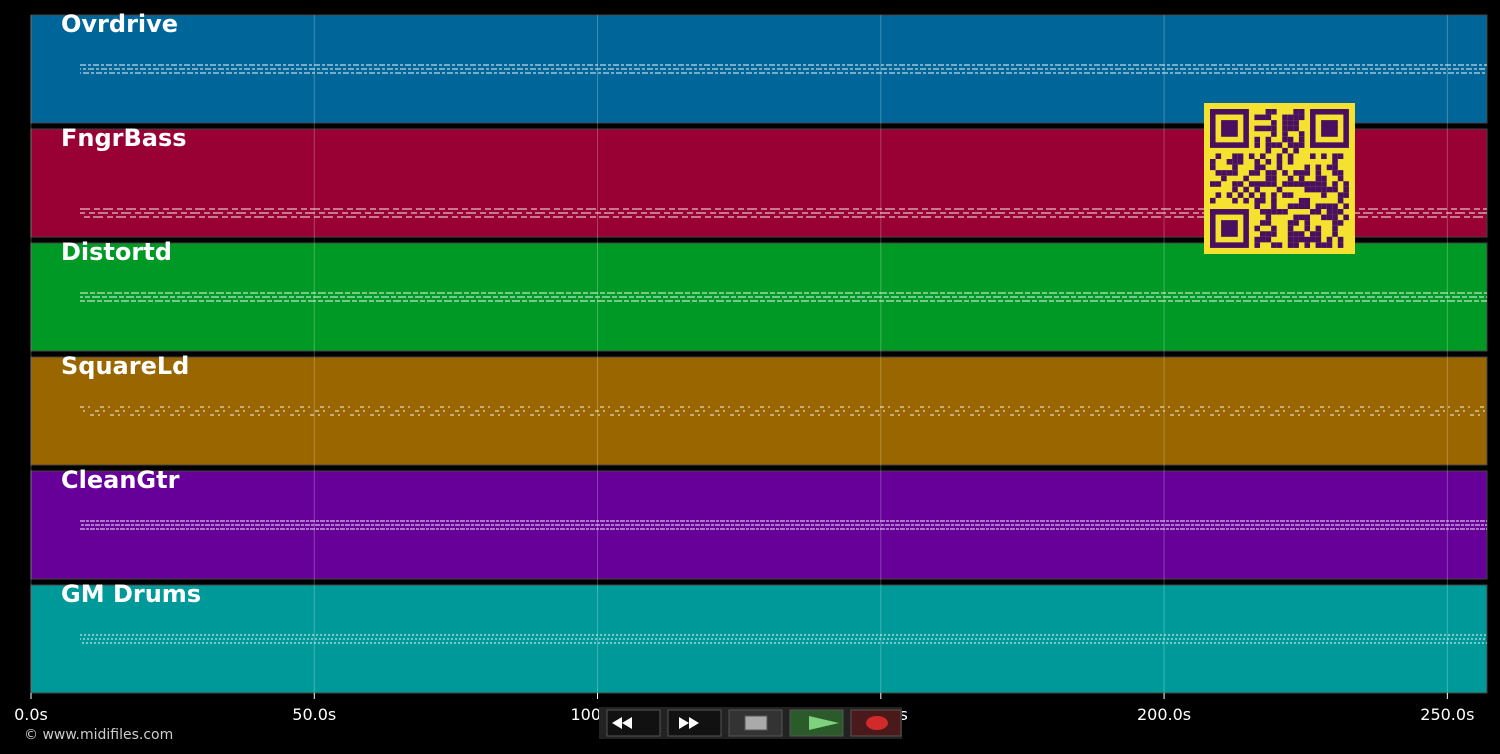 The height and width of the screenshot is (754, 1500). Describe the element at coordinates (314, 714) in the screenshot. I see `x-tick-label: 50.0s` at that location.